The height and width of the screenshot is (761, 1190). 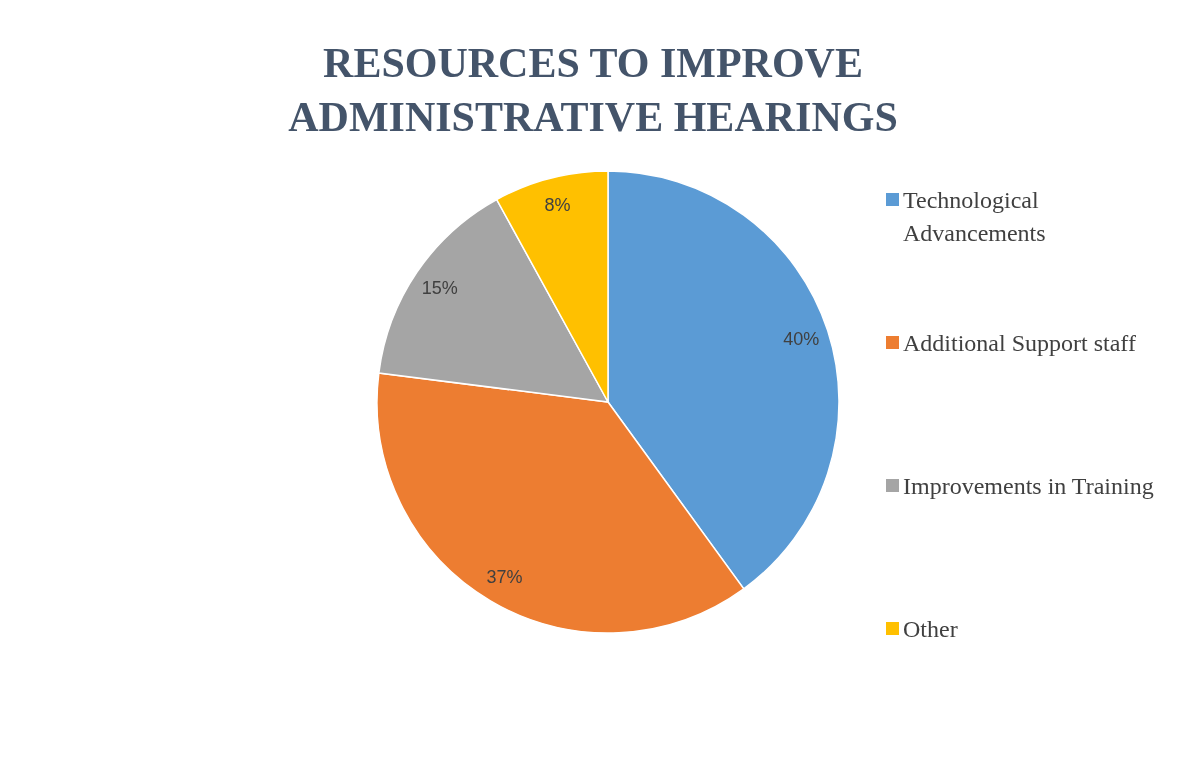 What do you see at coordinates (930, 629) in the screenshot?
I see `legend-label: Other` at bounding box center [930, 629].